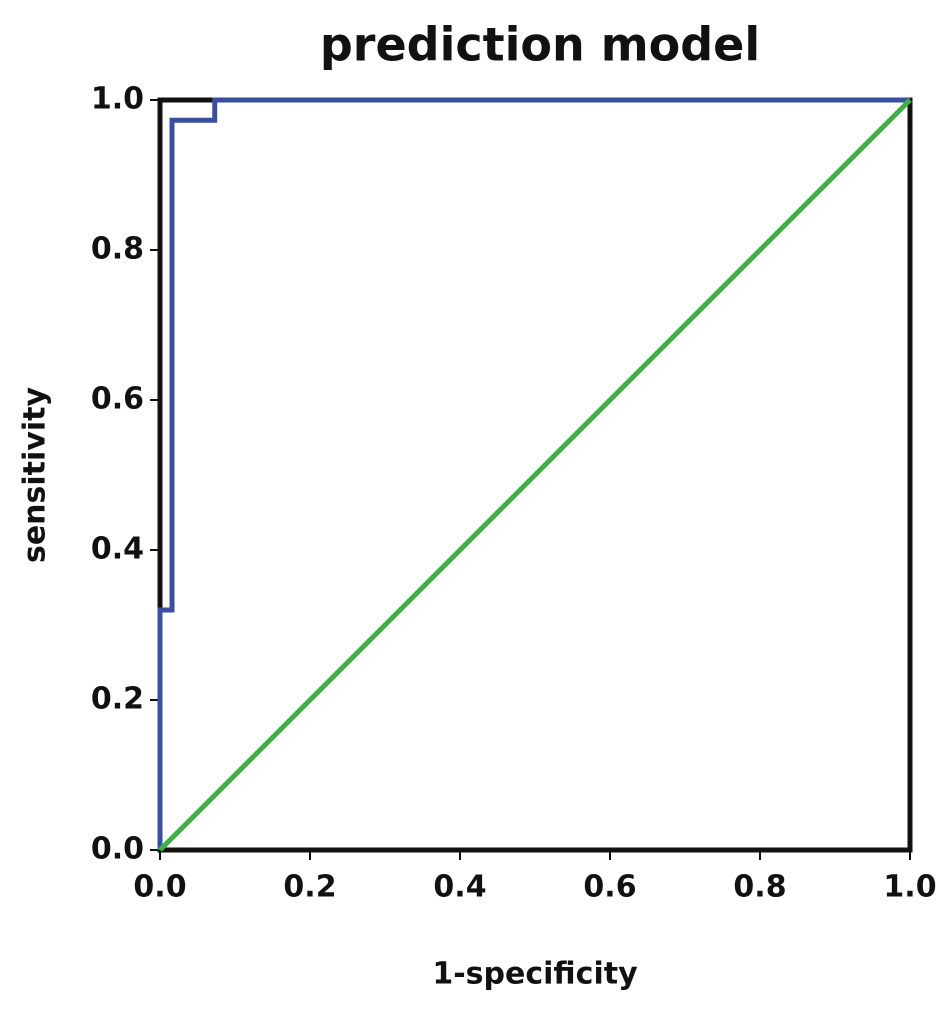  I want to click on x-tick-label: 0.4, so click(459, 887).